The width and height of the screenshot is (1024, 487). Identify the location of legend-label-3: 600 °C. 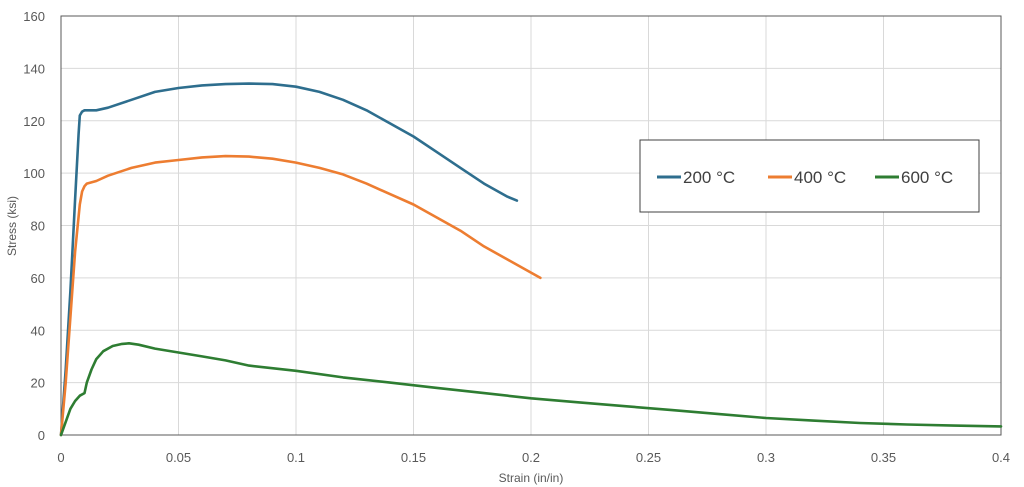
(927, 177).